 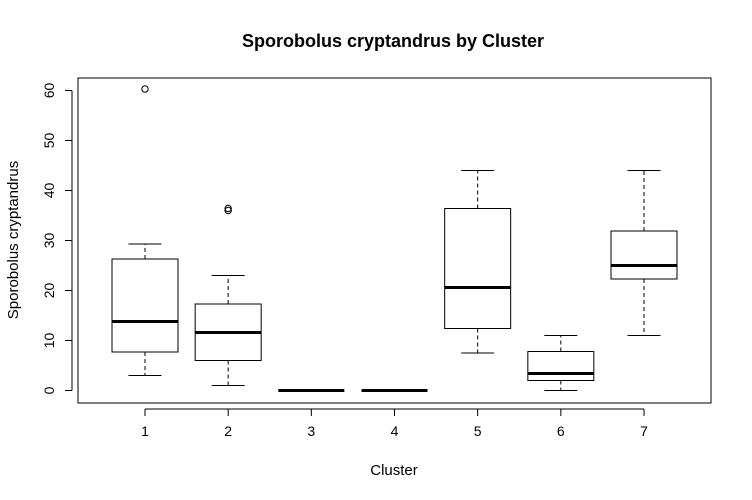 I want to click on x-axis: 1 2 3 4 5 6 7, so click(x=394, y=423).